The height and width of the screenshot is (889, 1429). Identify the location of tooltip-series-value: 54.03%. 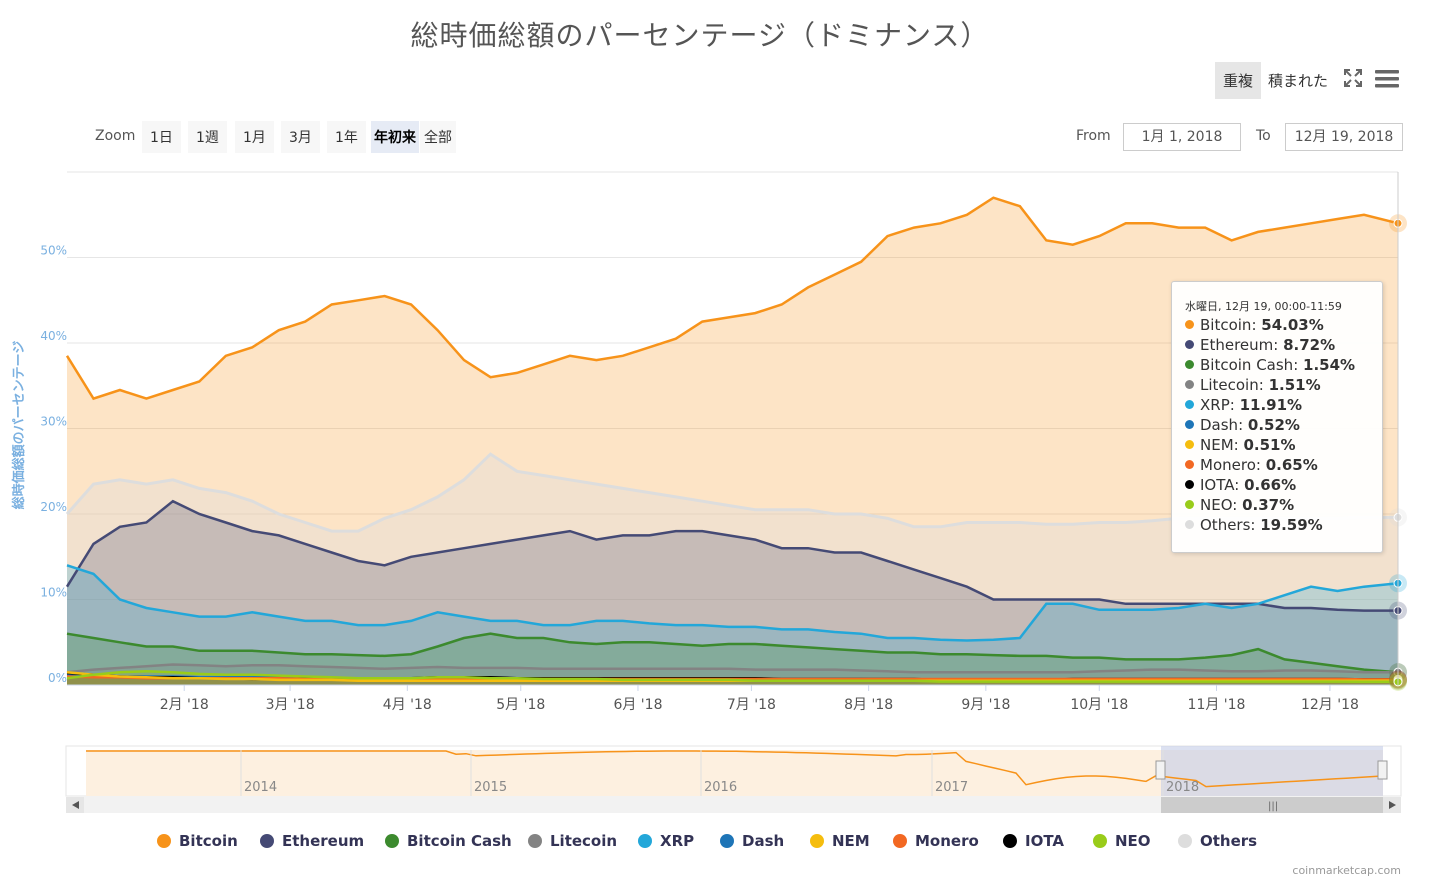
(1292, 325).